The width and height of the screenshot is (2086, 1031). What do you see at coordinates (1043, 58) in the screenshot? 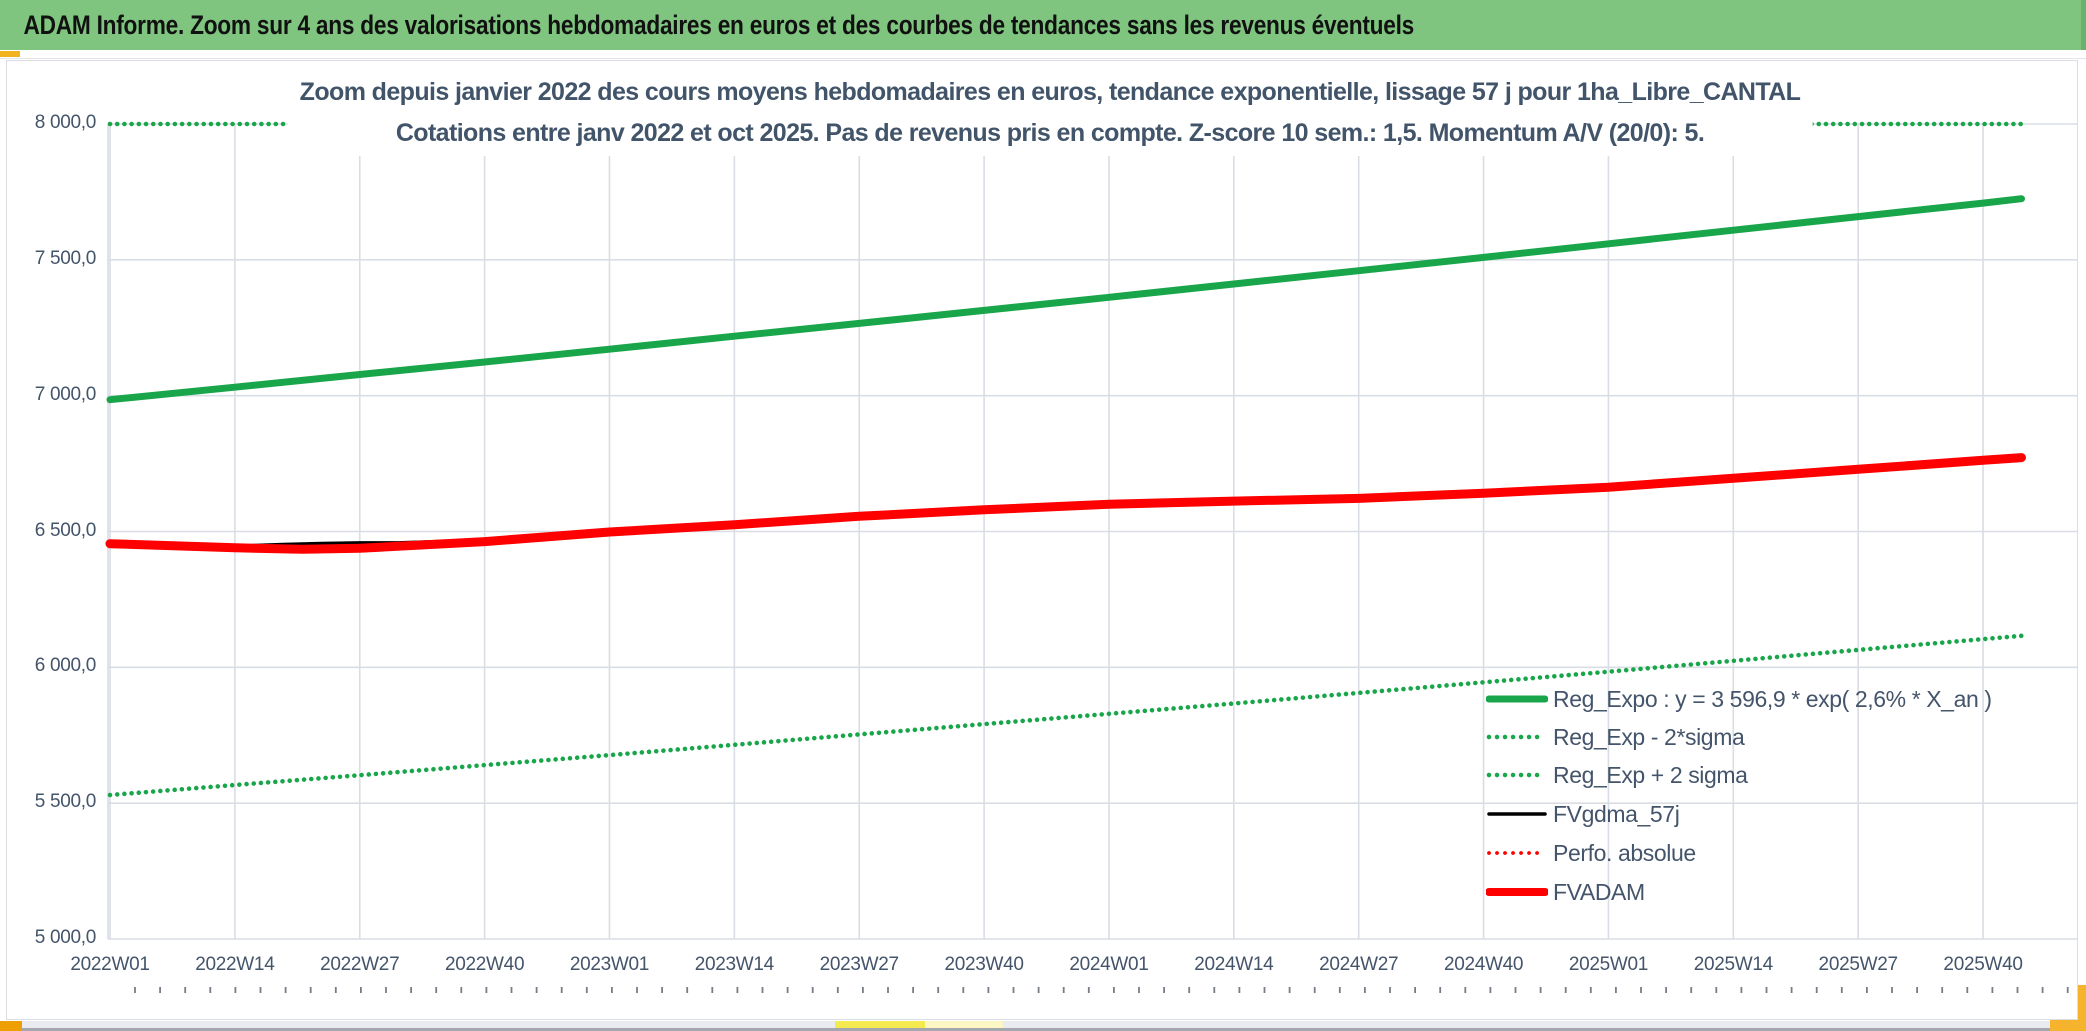
I see `divider-line` at bounding box center [1043, 58].